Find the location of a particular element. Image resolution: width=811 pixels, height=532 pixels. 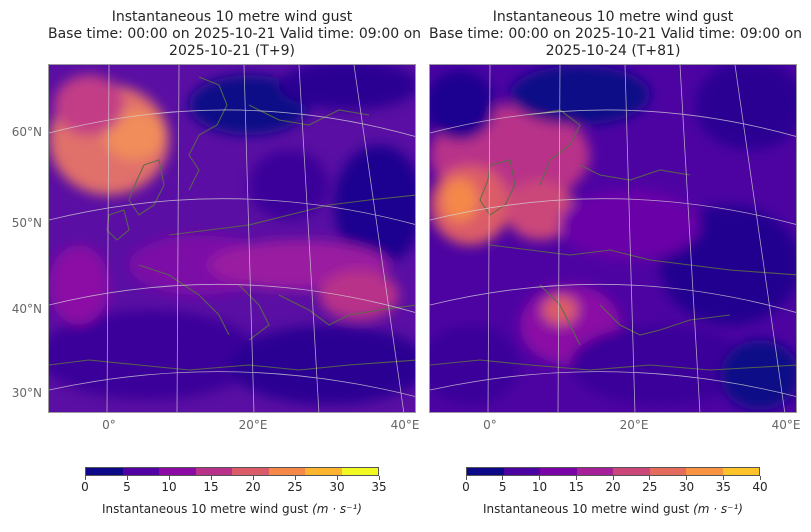

lat-label-60n: 60°N is located at coordinates (26, 132).